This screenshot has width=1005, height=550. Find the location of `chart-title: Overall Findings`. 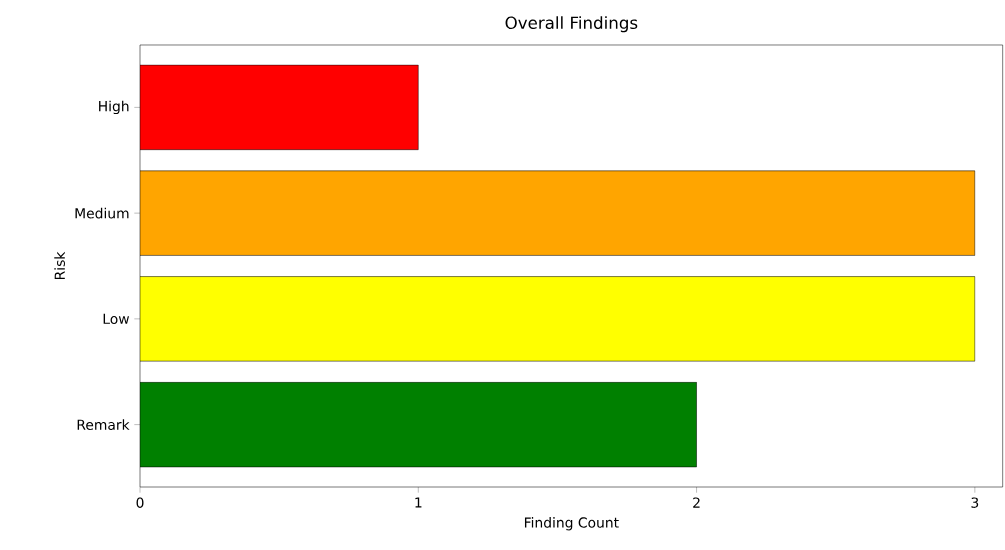

chart-title: Overall Findings is located at coordinates (571, 24).